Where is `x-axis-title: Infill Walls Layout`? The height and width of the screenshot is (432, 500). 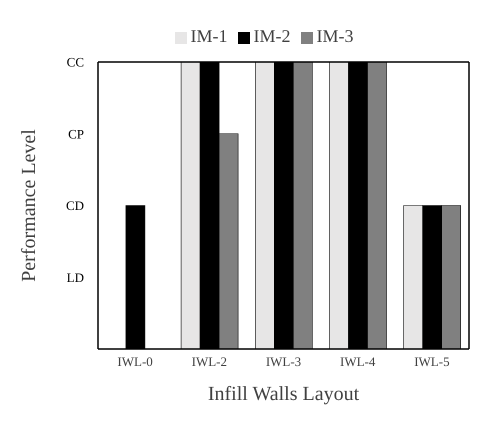
x-axis-title: Infill Walls Layout is located at coordinates (284, 394).